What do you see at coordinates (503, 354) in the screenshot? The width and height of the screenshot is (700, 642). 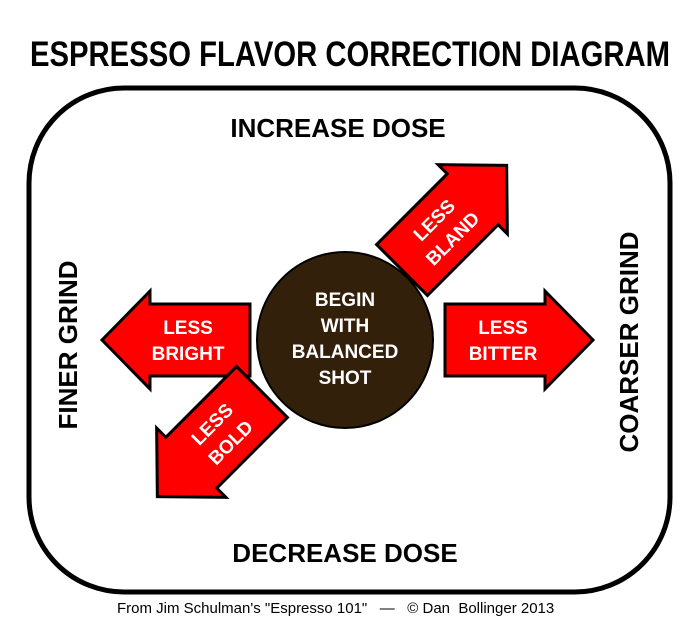 I see `arrow-text: BITTER` at bounding box center [503, 354].